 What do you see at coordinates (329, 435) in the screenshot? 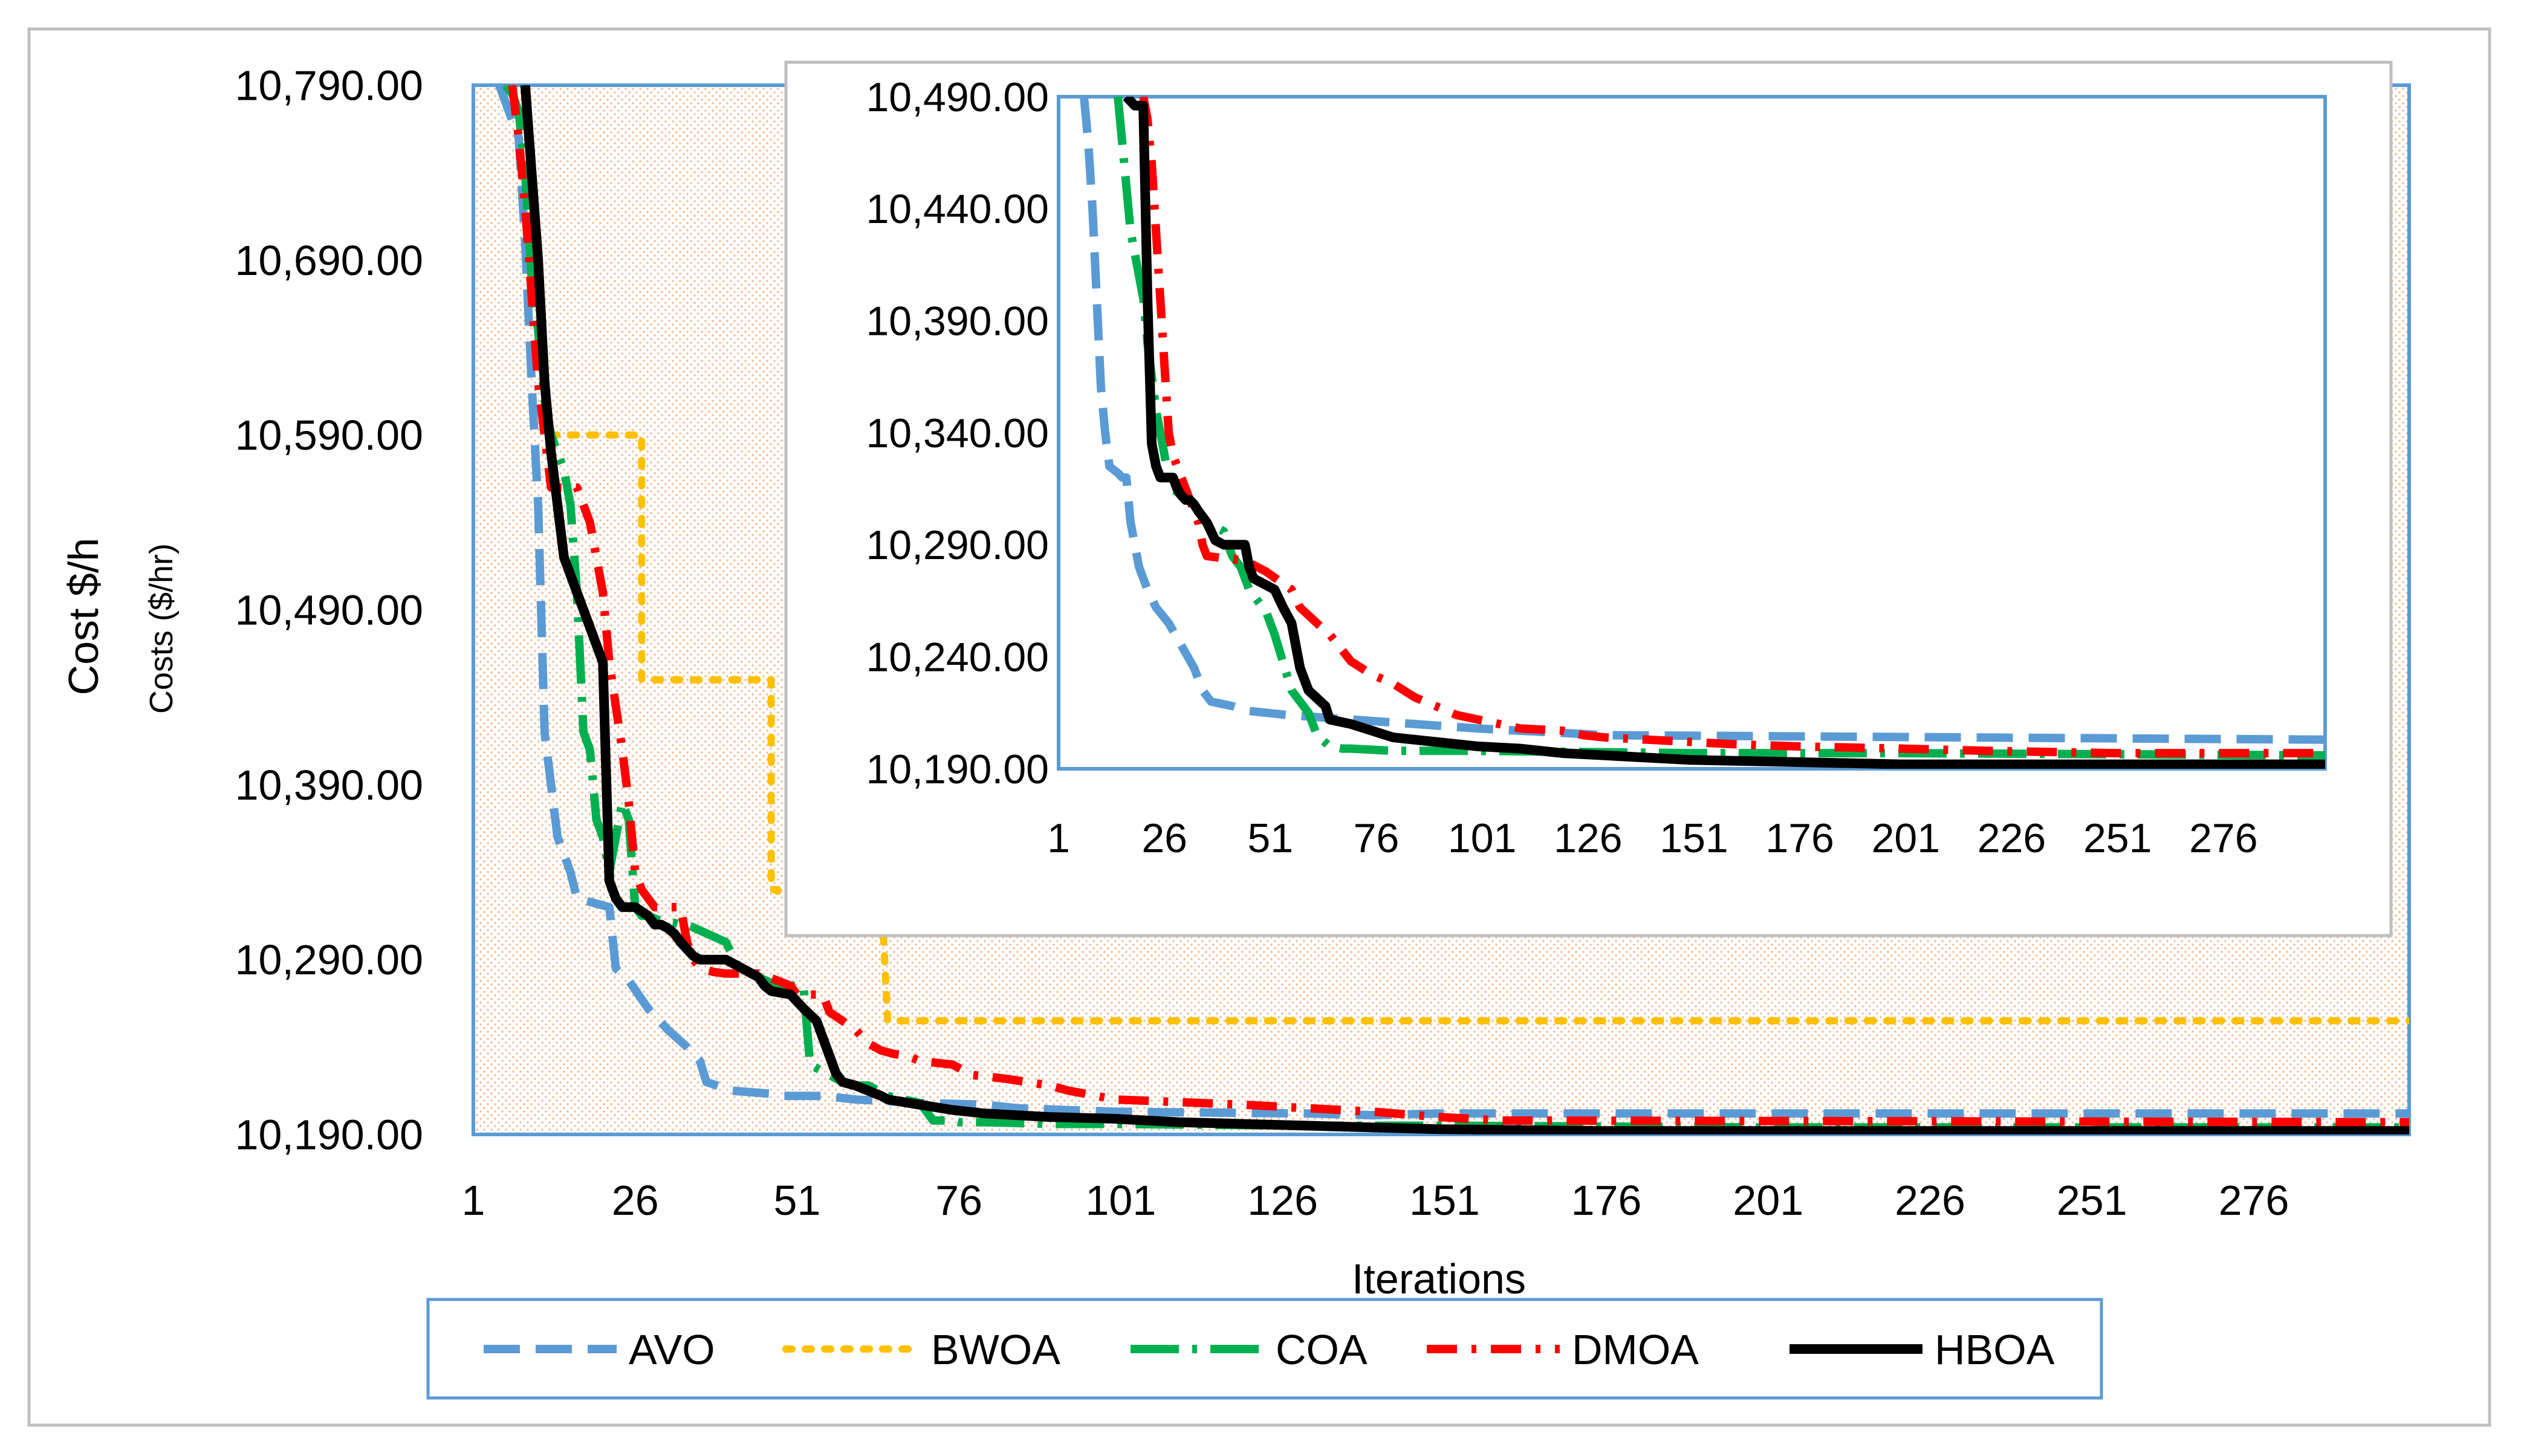
I see `main-y-tick-label: 10,590.00` at bounding box center [329, 435].